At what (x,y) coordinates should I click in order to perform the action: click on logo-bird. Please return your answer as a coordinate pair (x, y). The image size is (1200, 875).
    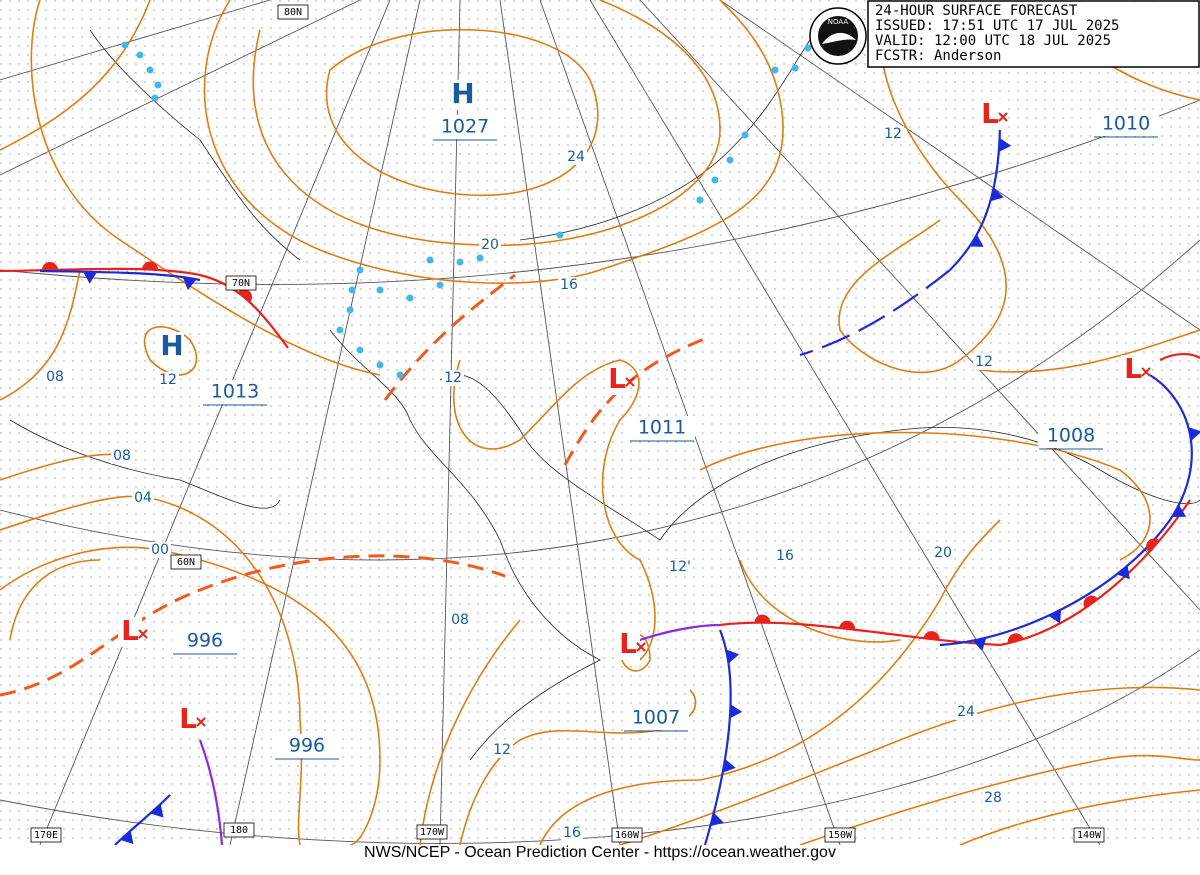
    Looking at the image, I should click on (839, 38).